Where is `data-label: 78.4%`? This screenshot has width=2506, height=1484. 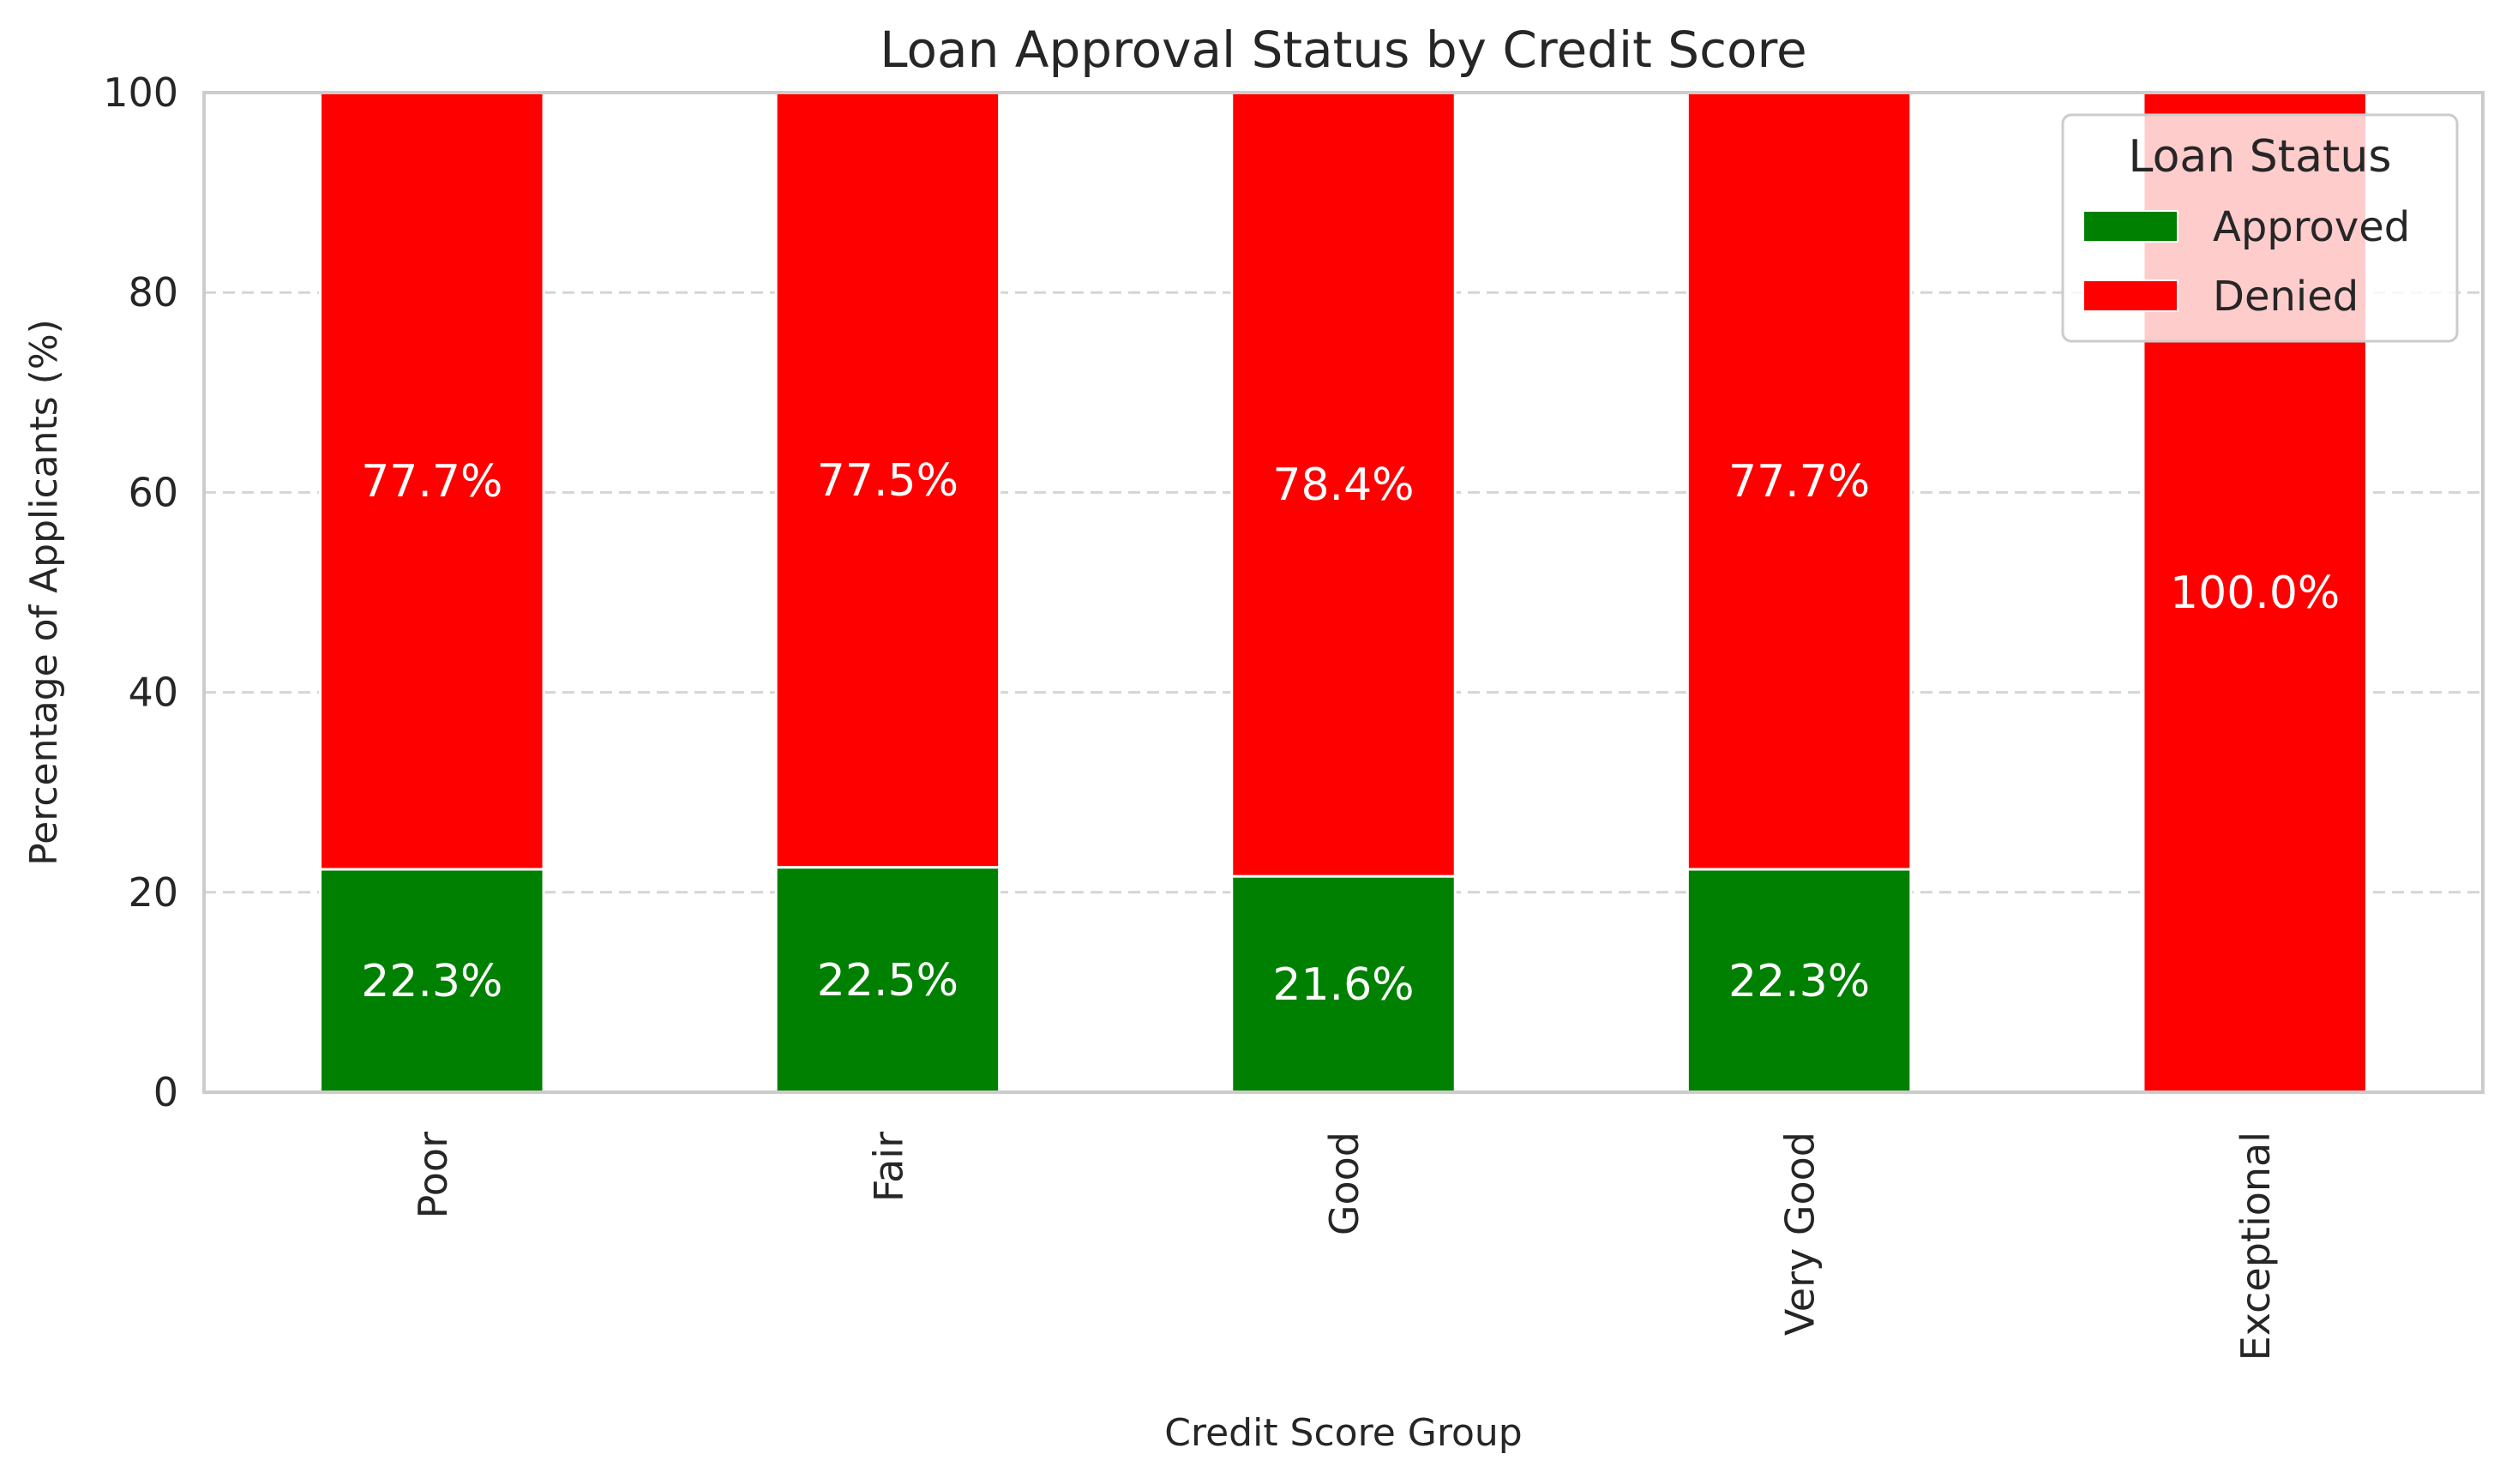
data-label: 78.4% is located at coordinates (1343, 485).